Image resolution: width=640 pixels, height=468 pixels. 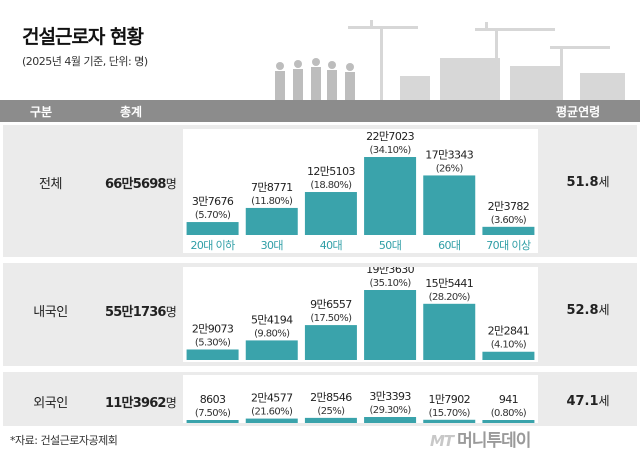 What do you see at coordinates (64, 440) in the screenshot?
I see `source-note: *자료: 건설근로자공제회` at bounding box center [64, 440].